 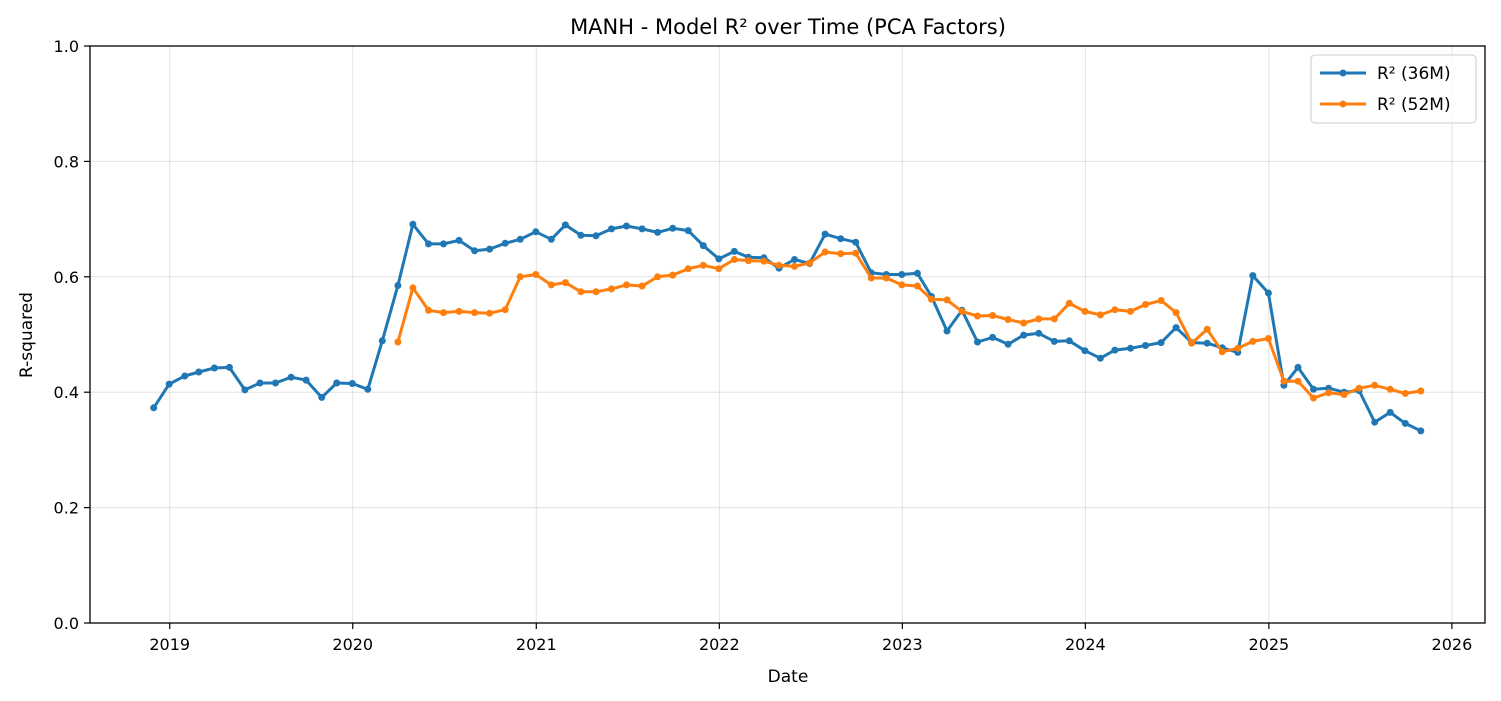 I want to click on y-tick-label: 0.6, so click(x=66, y=277).